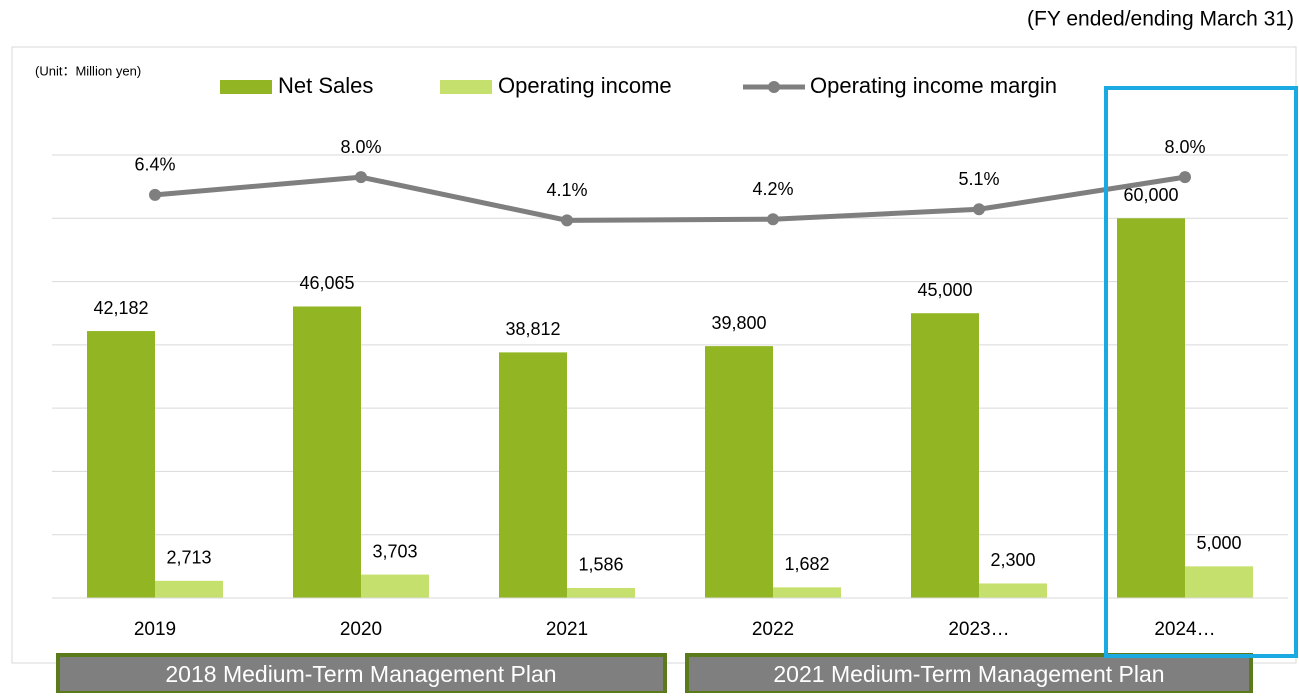 This screenshot has height=698, width=1299. I want to click on data-label: 60,000, so click(1150, 195).